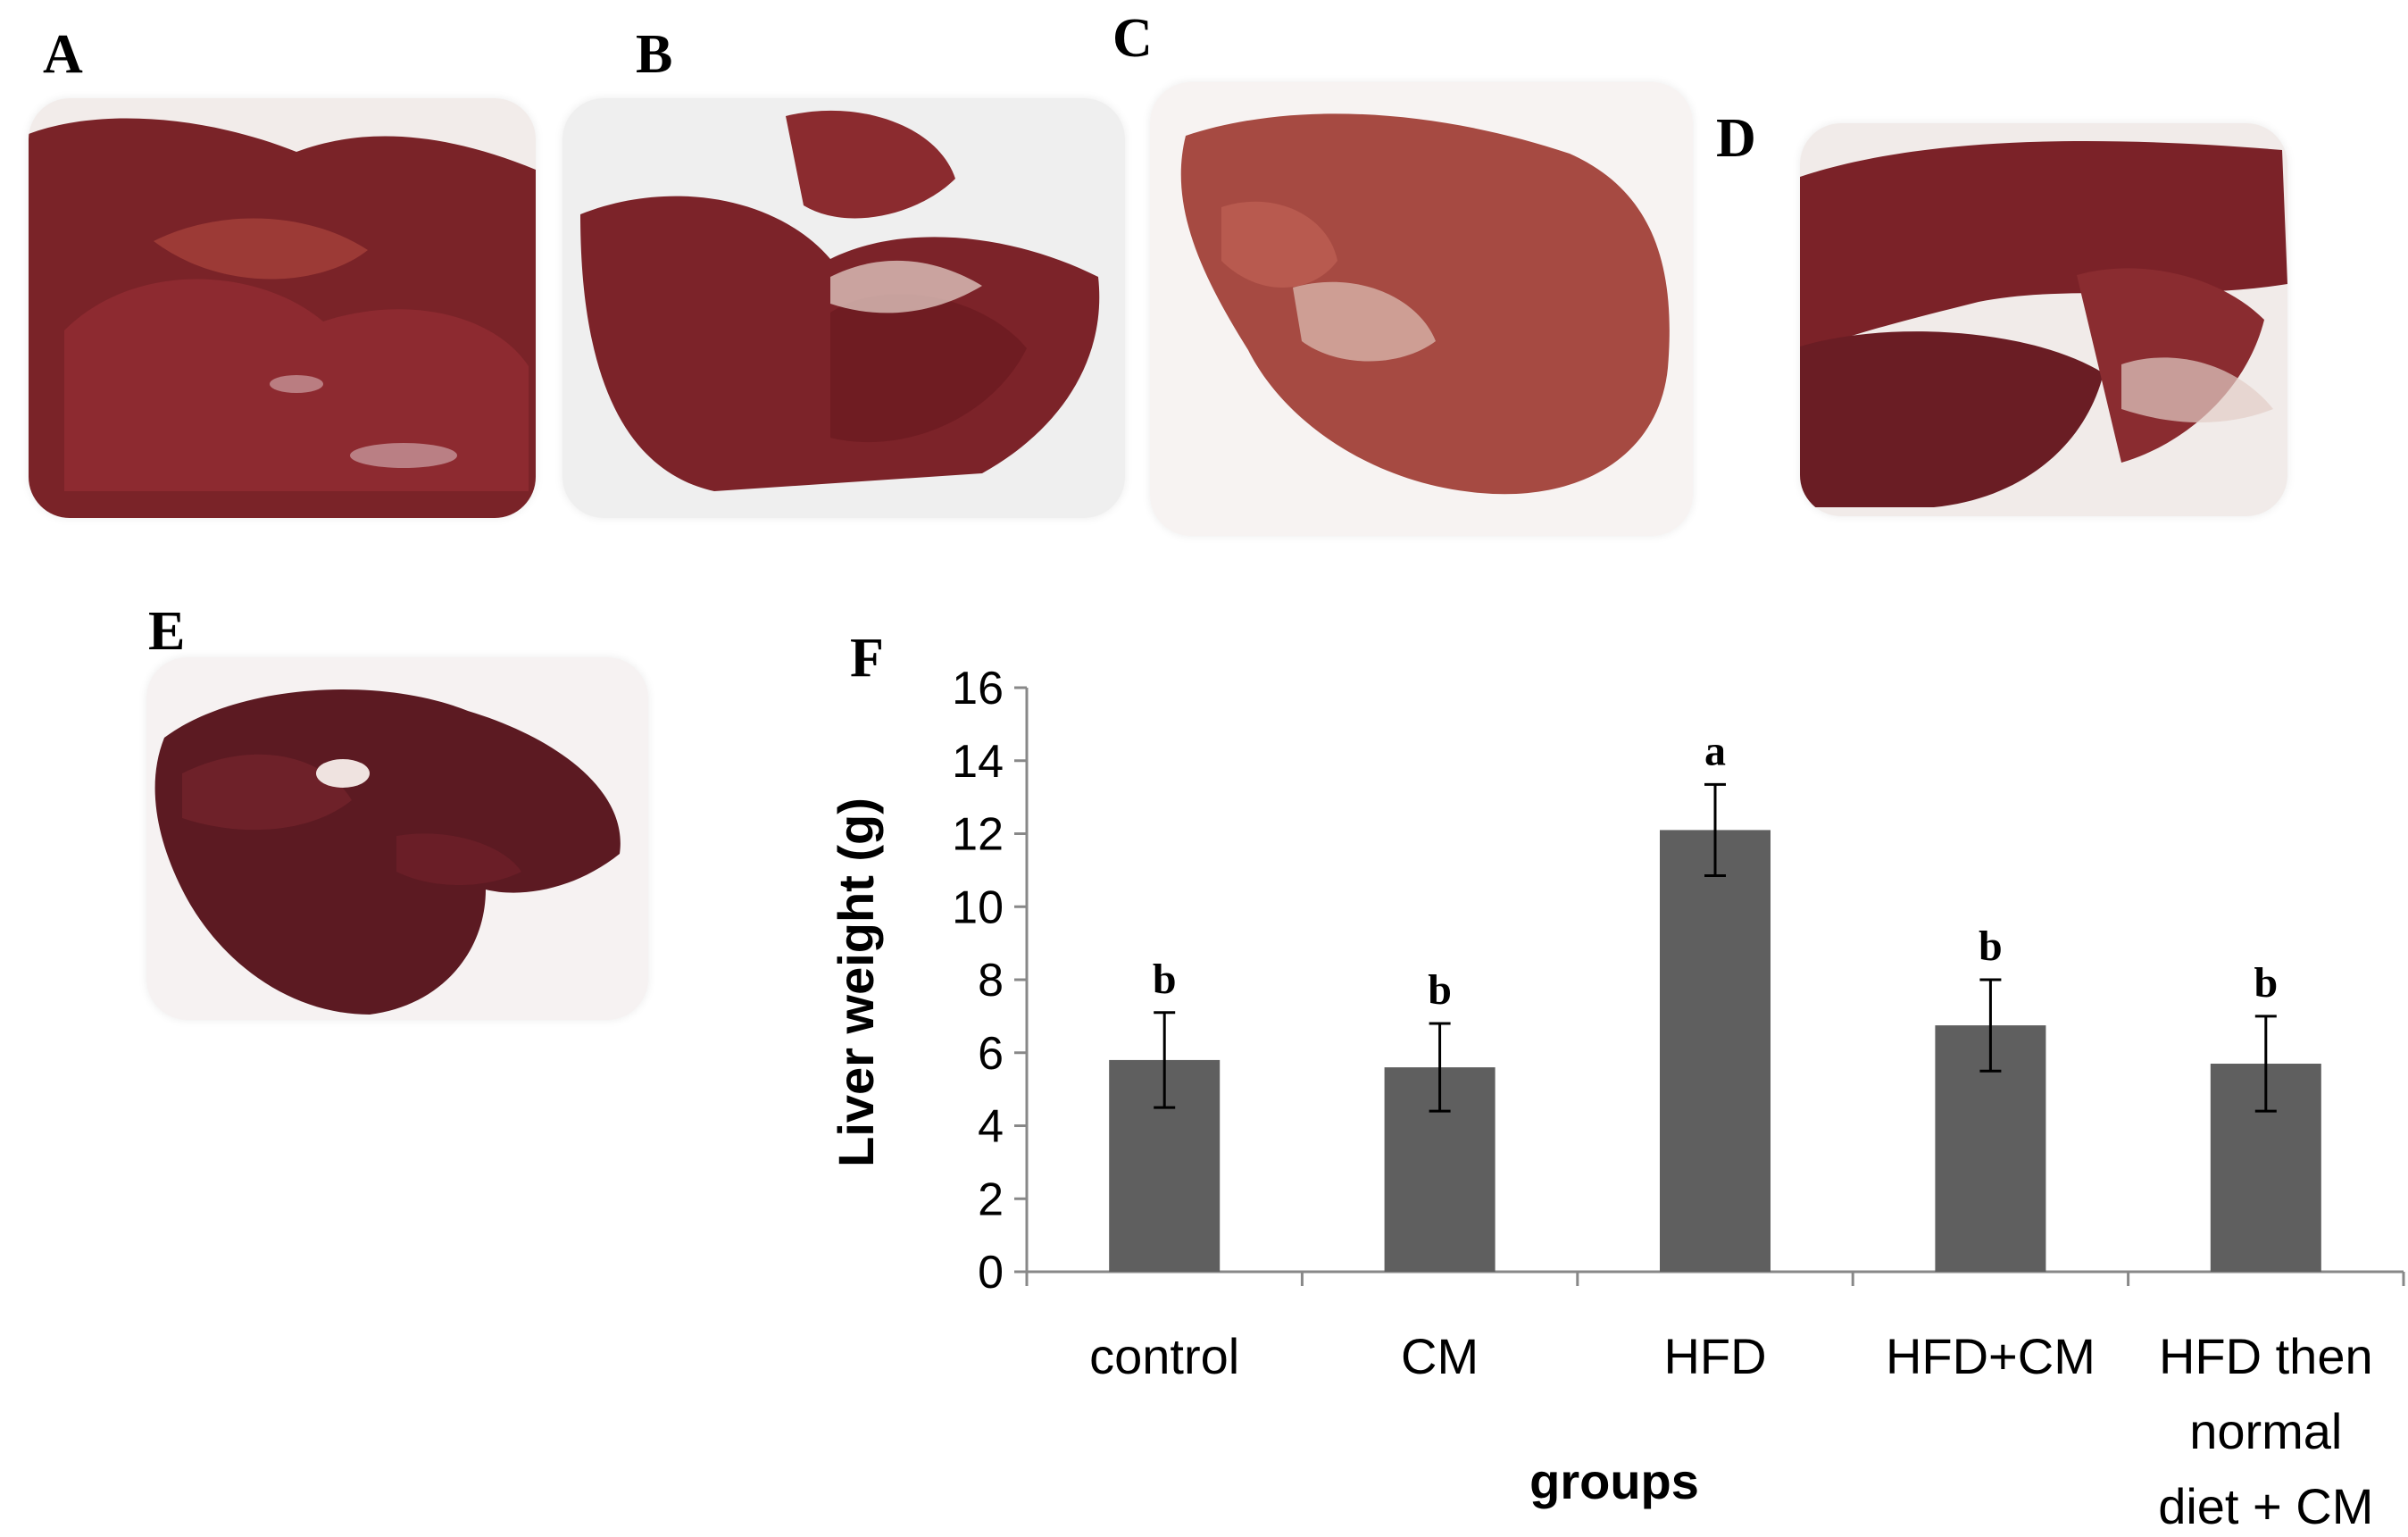  Describe the element at coordinates (856, 982) in the screenshot. I see `y-axis-title: Liver weight (g)` at that location.